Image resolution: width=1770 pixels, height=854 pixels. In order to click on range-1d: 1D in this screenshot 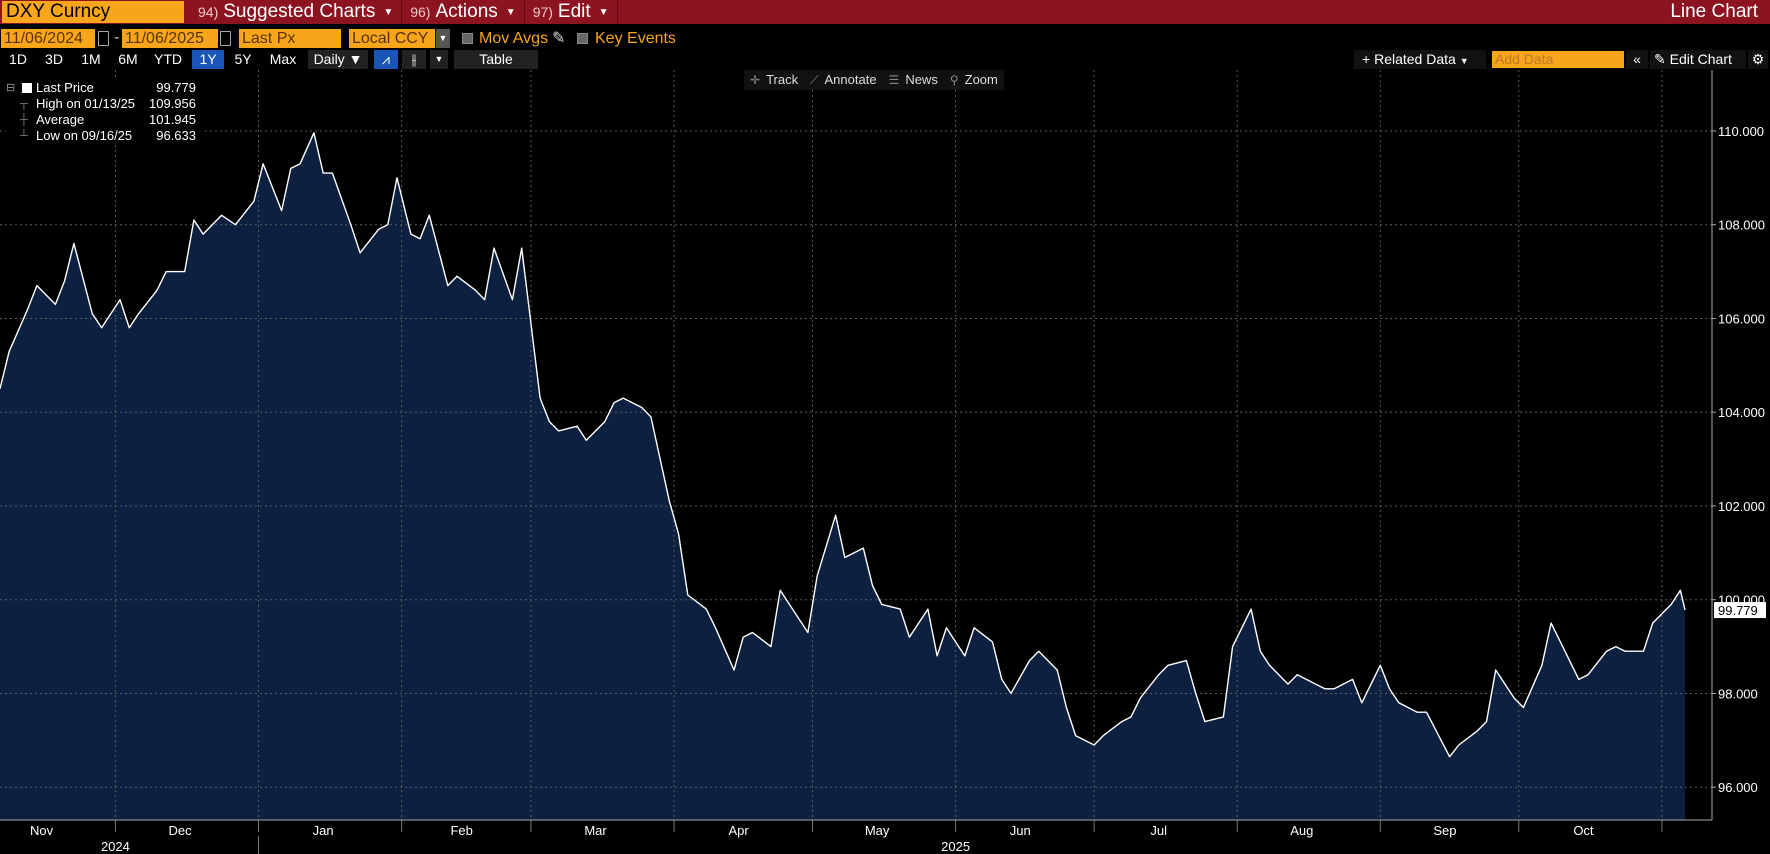, I will do `click(18, 59)`.